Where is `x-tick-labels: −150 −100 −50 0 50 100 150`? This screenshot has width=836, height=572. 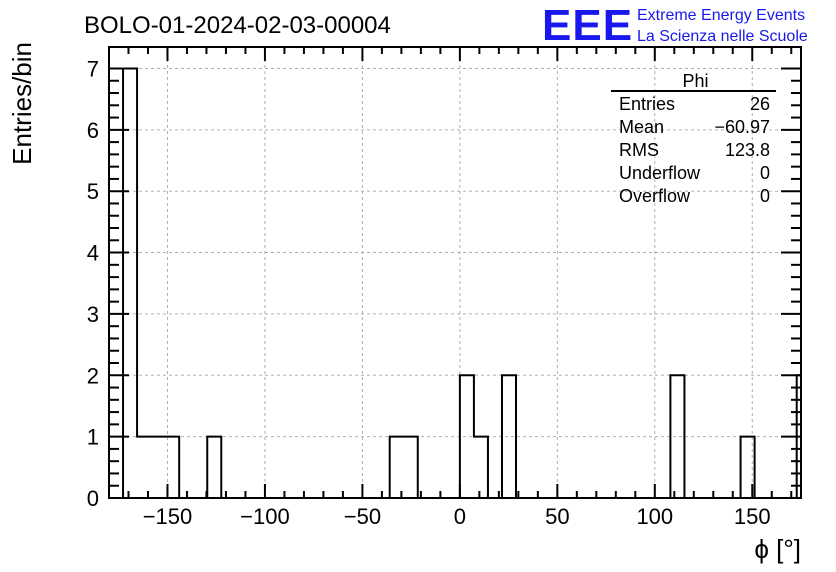 x-tick-labels: −150 −100 −50 0 50 100 150 is located at coordinates (457, 516).